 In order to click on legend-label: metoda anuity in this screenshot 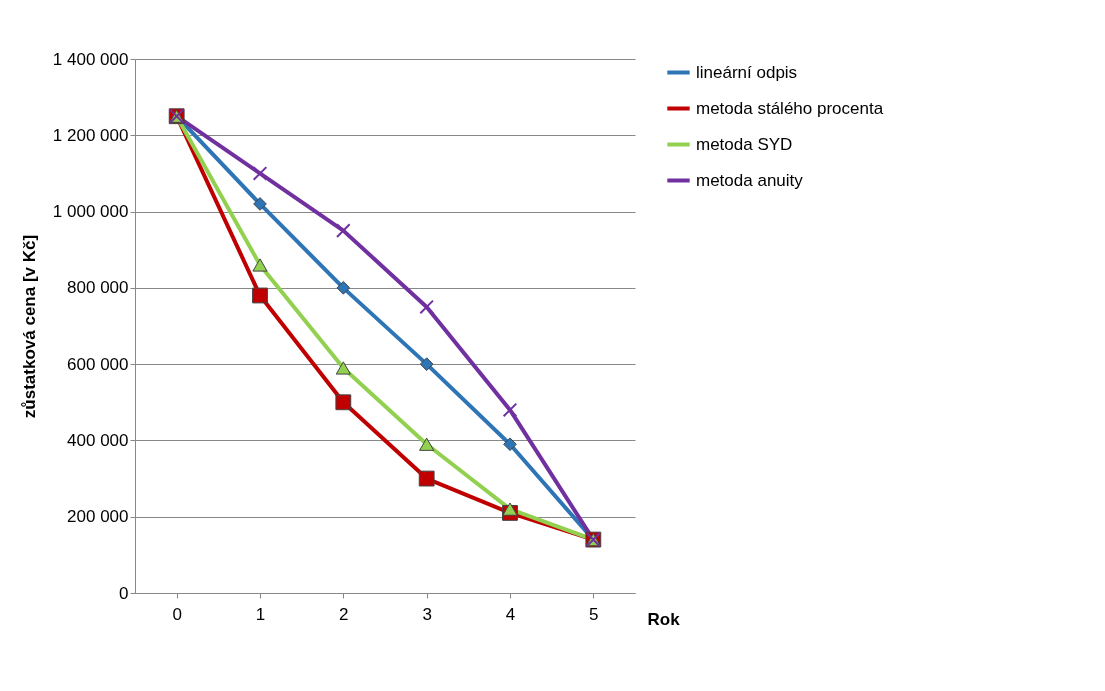, I will do `click(750, 180)`.